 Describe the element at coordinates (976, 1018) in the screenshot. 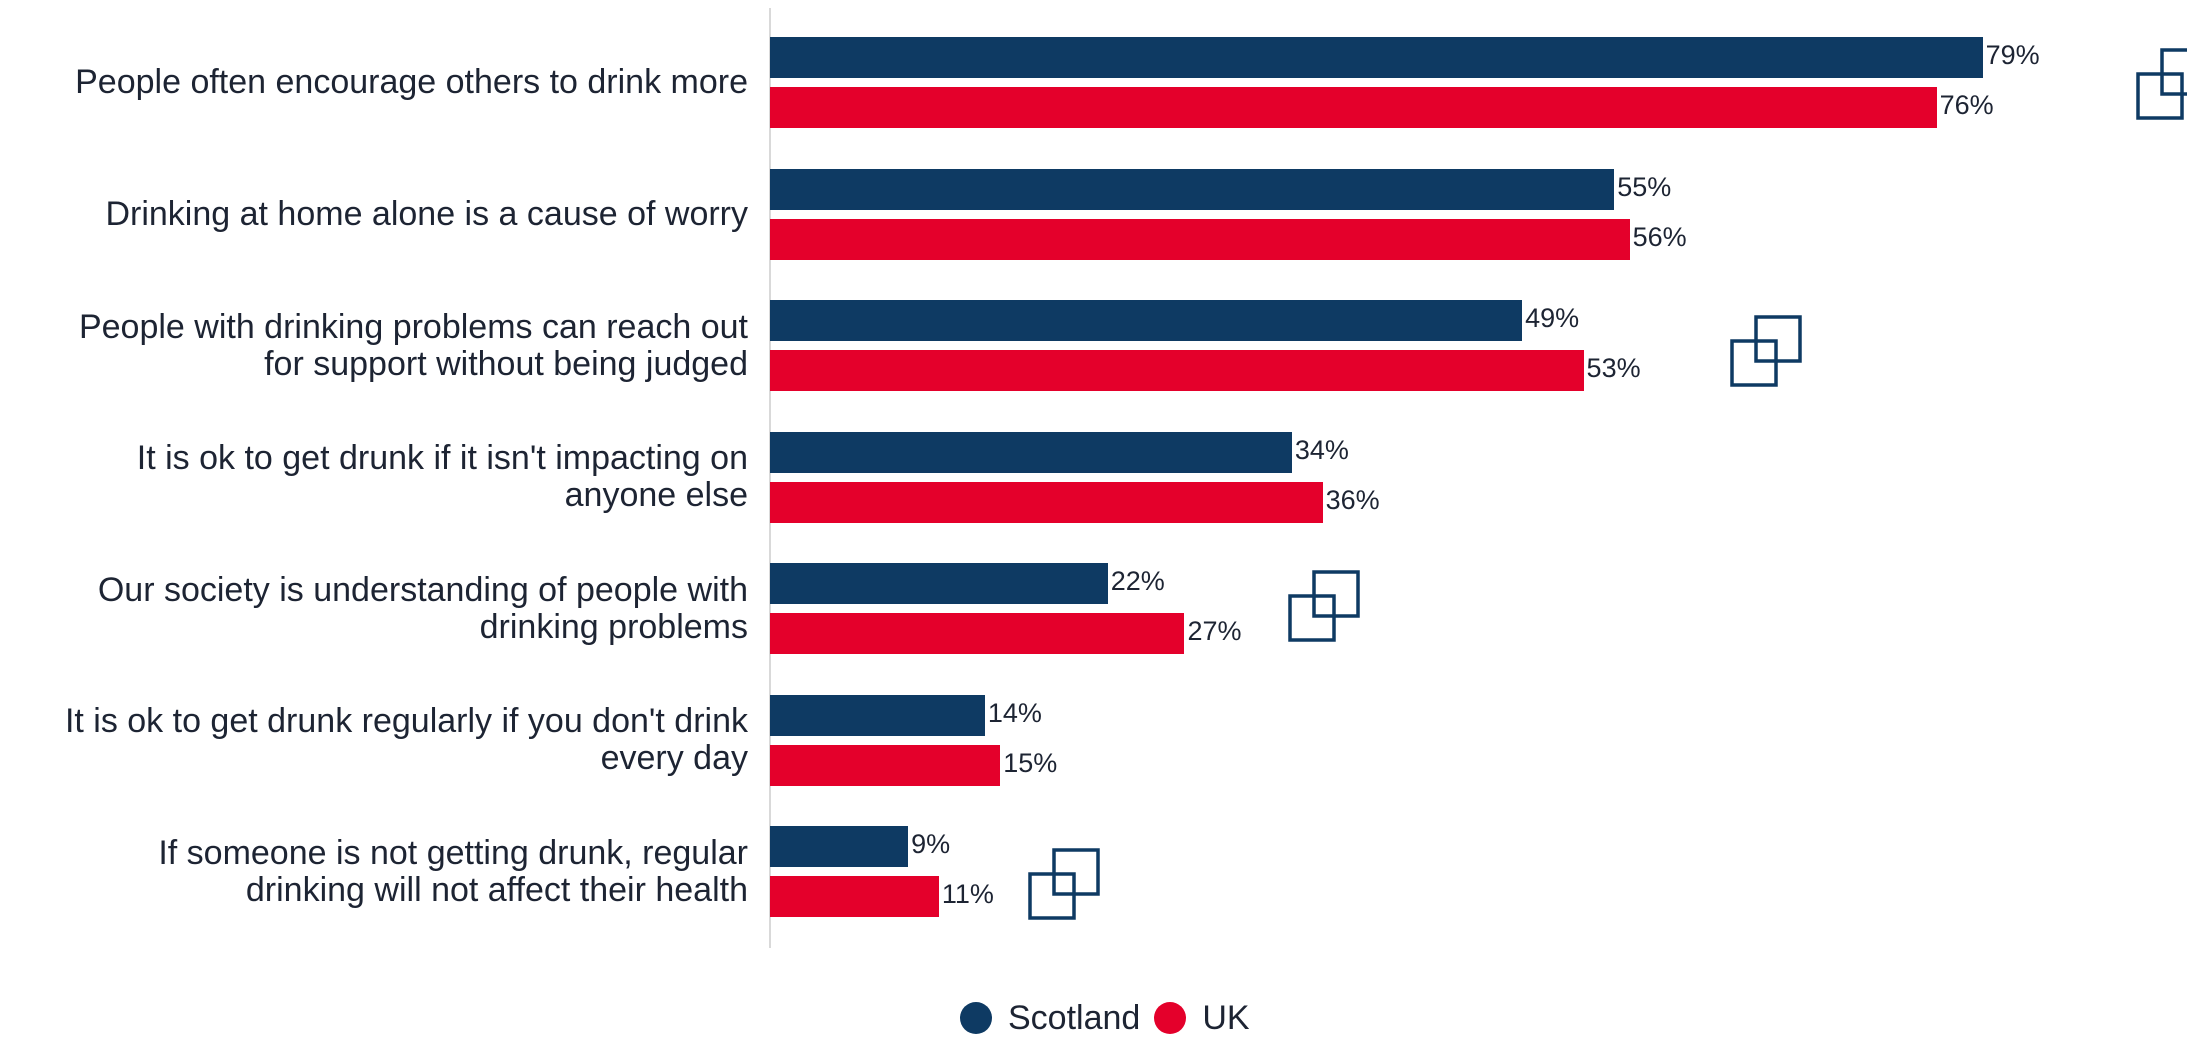

I see `legend-swatch-scotland` at that location.